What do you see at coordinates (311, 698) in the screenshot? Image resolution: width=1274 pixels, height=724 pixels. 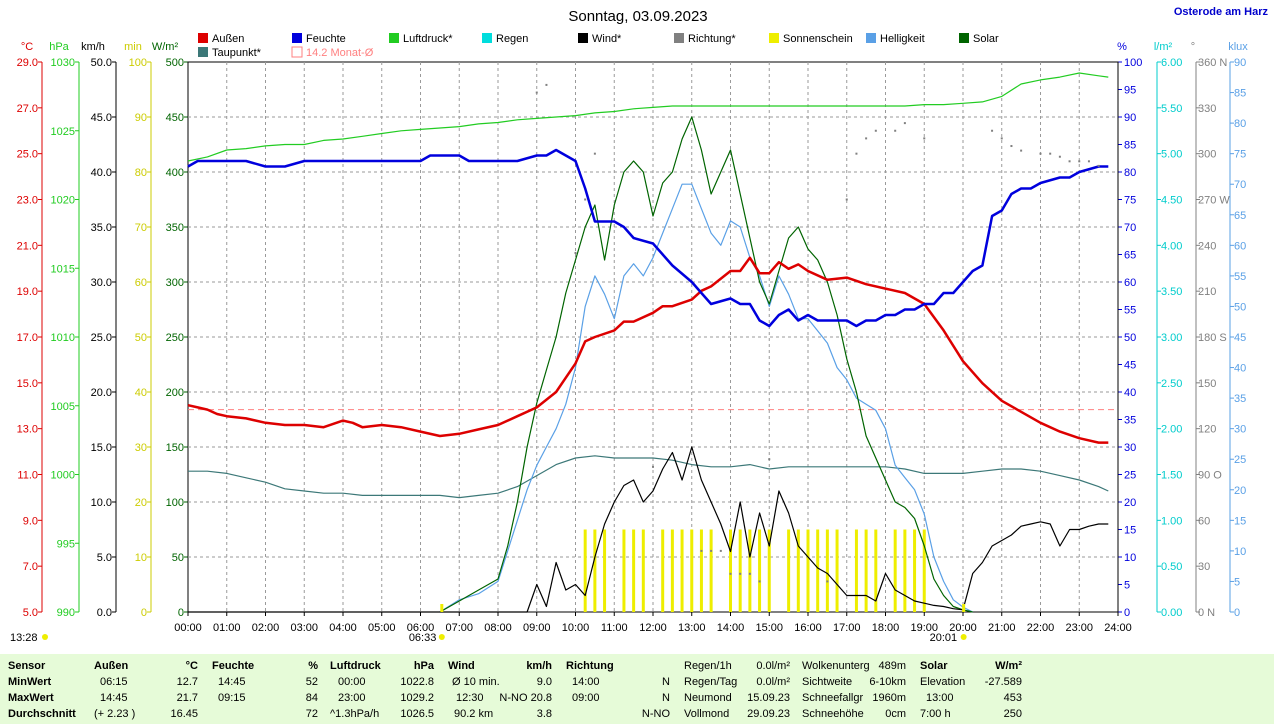 I see `feuchte-max-value: 84` at bounding box center [311, 698].